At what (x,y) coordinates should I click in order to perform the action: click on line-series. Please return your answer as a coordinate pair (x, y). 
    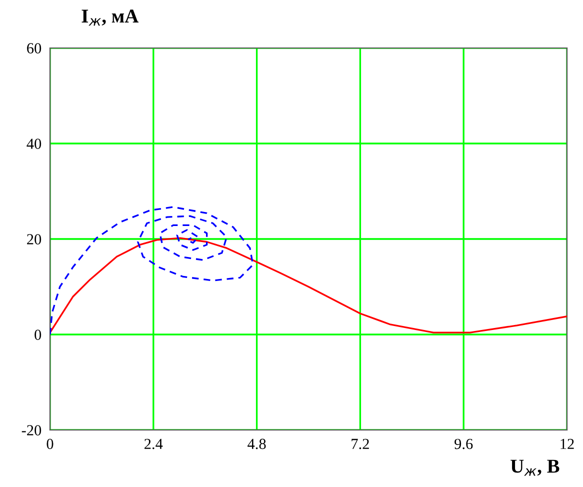
    Looking at the image, I should click on (152, 271).